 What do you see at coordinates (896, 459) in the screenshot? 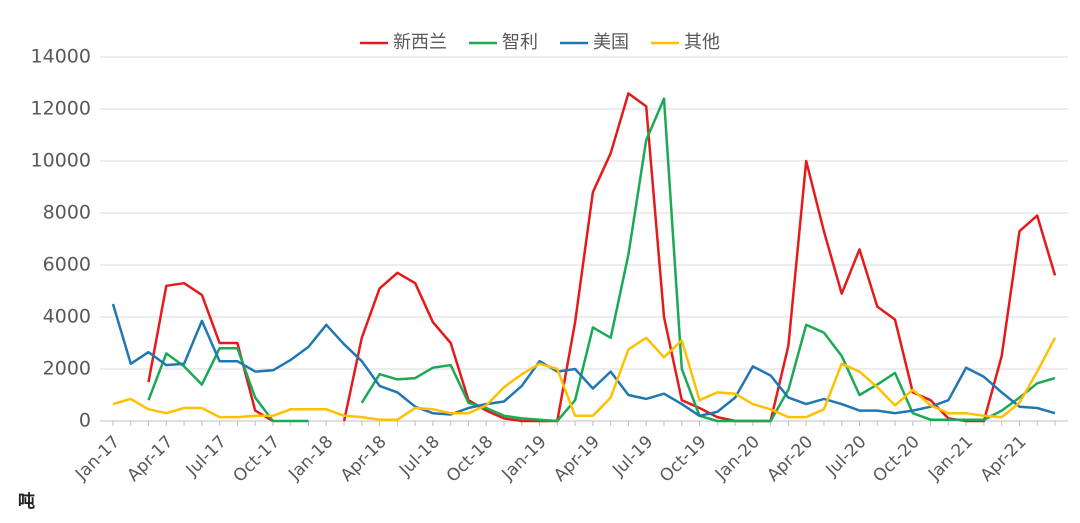
I see `x-tick-label: Oct-20` at bounding box center [896, 459].